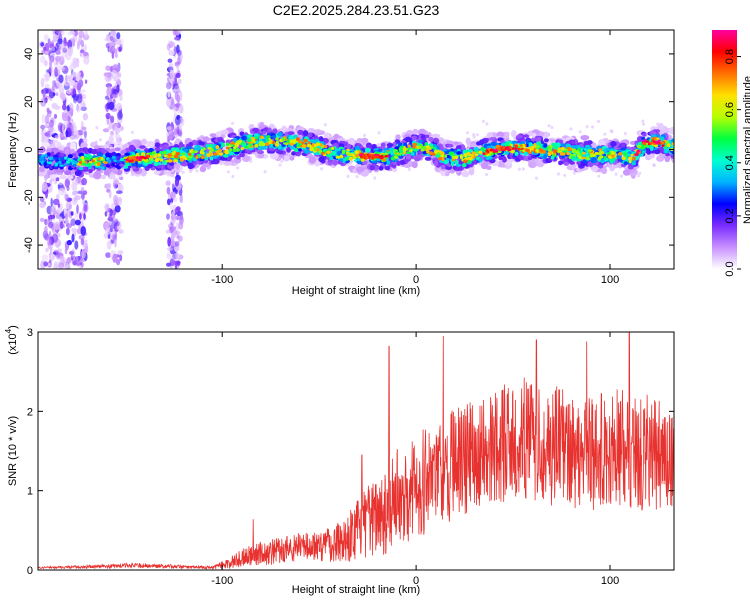  I want to click on snr-x-axis-title: Height of straight line (km), so click(356, 590).